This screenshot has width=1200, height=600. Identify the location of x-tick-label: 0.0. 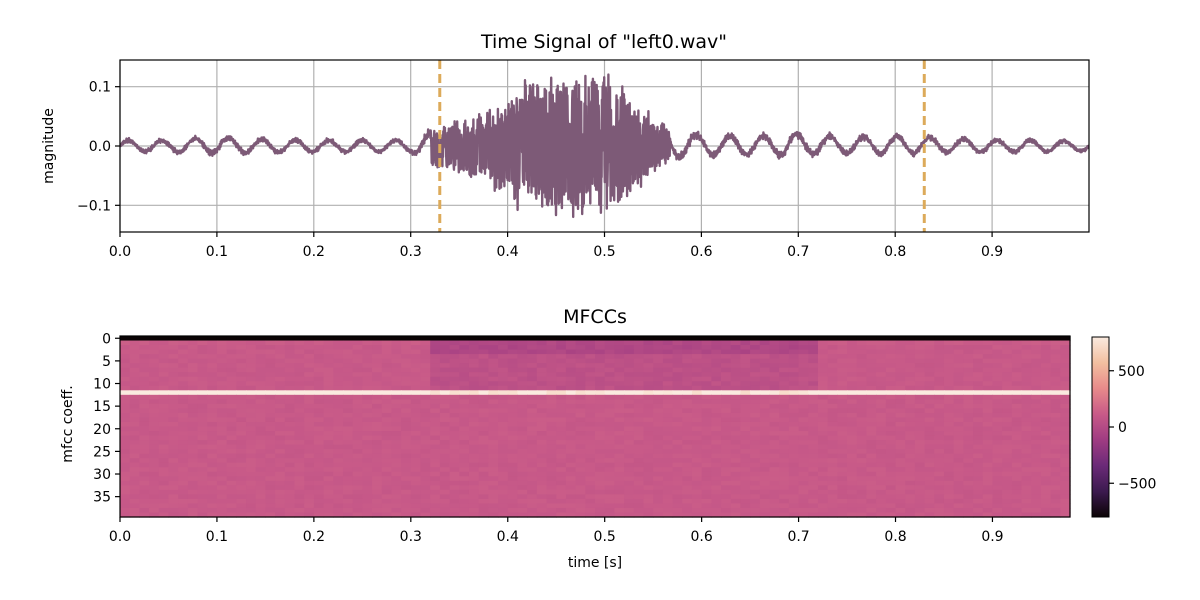
(120, 252).